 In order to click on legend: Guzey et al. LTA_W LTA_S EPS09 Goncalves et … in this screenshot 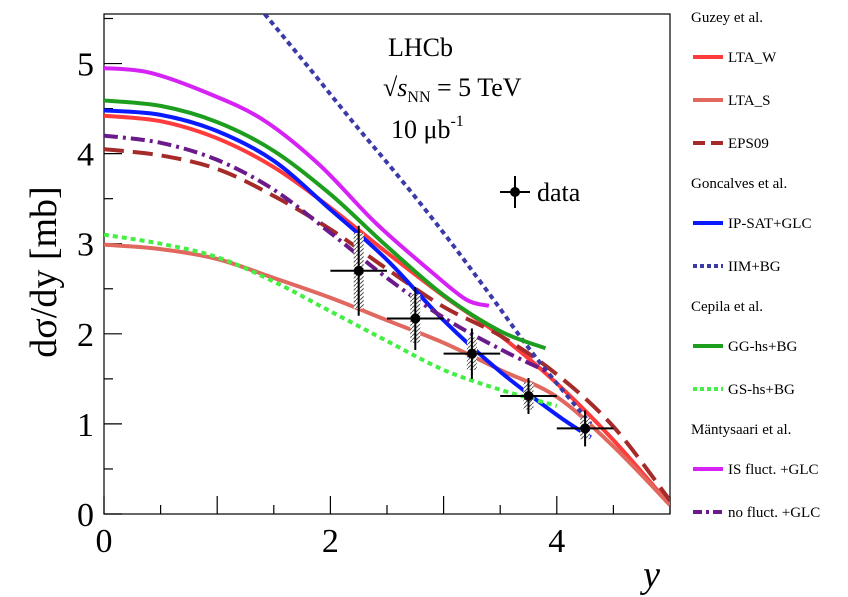, I will do `click(755, 265)`.